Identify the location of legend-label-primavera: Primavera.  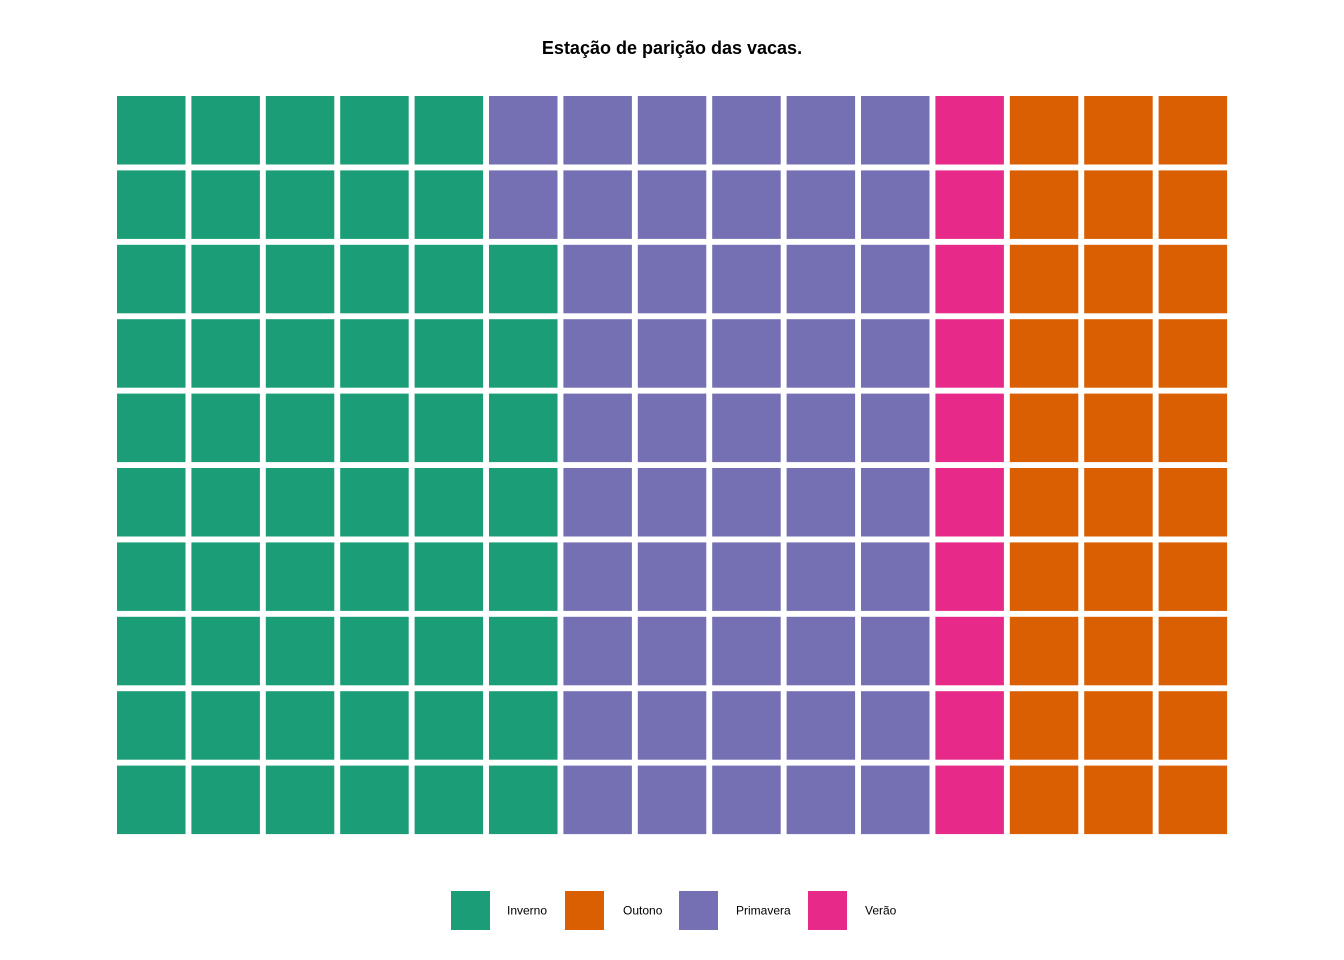
(763, 911).